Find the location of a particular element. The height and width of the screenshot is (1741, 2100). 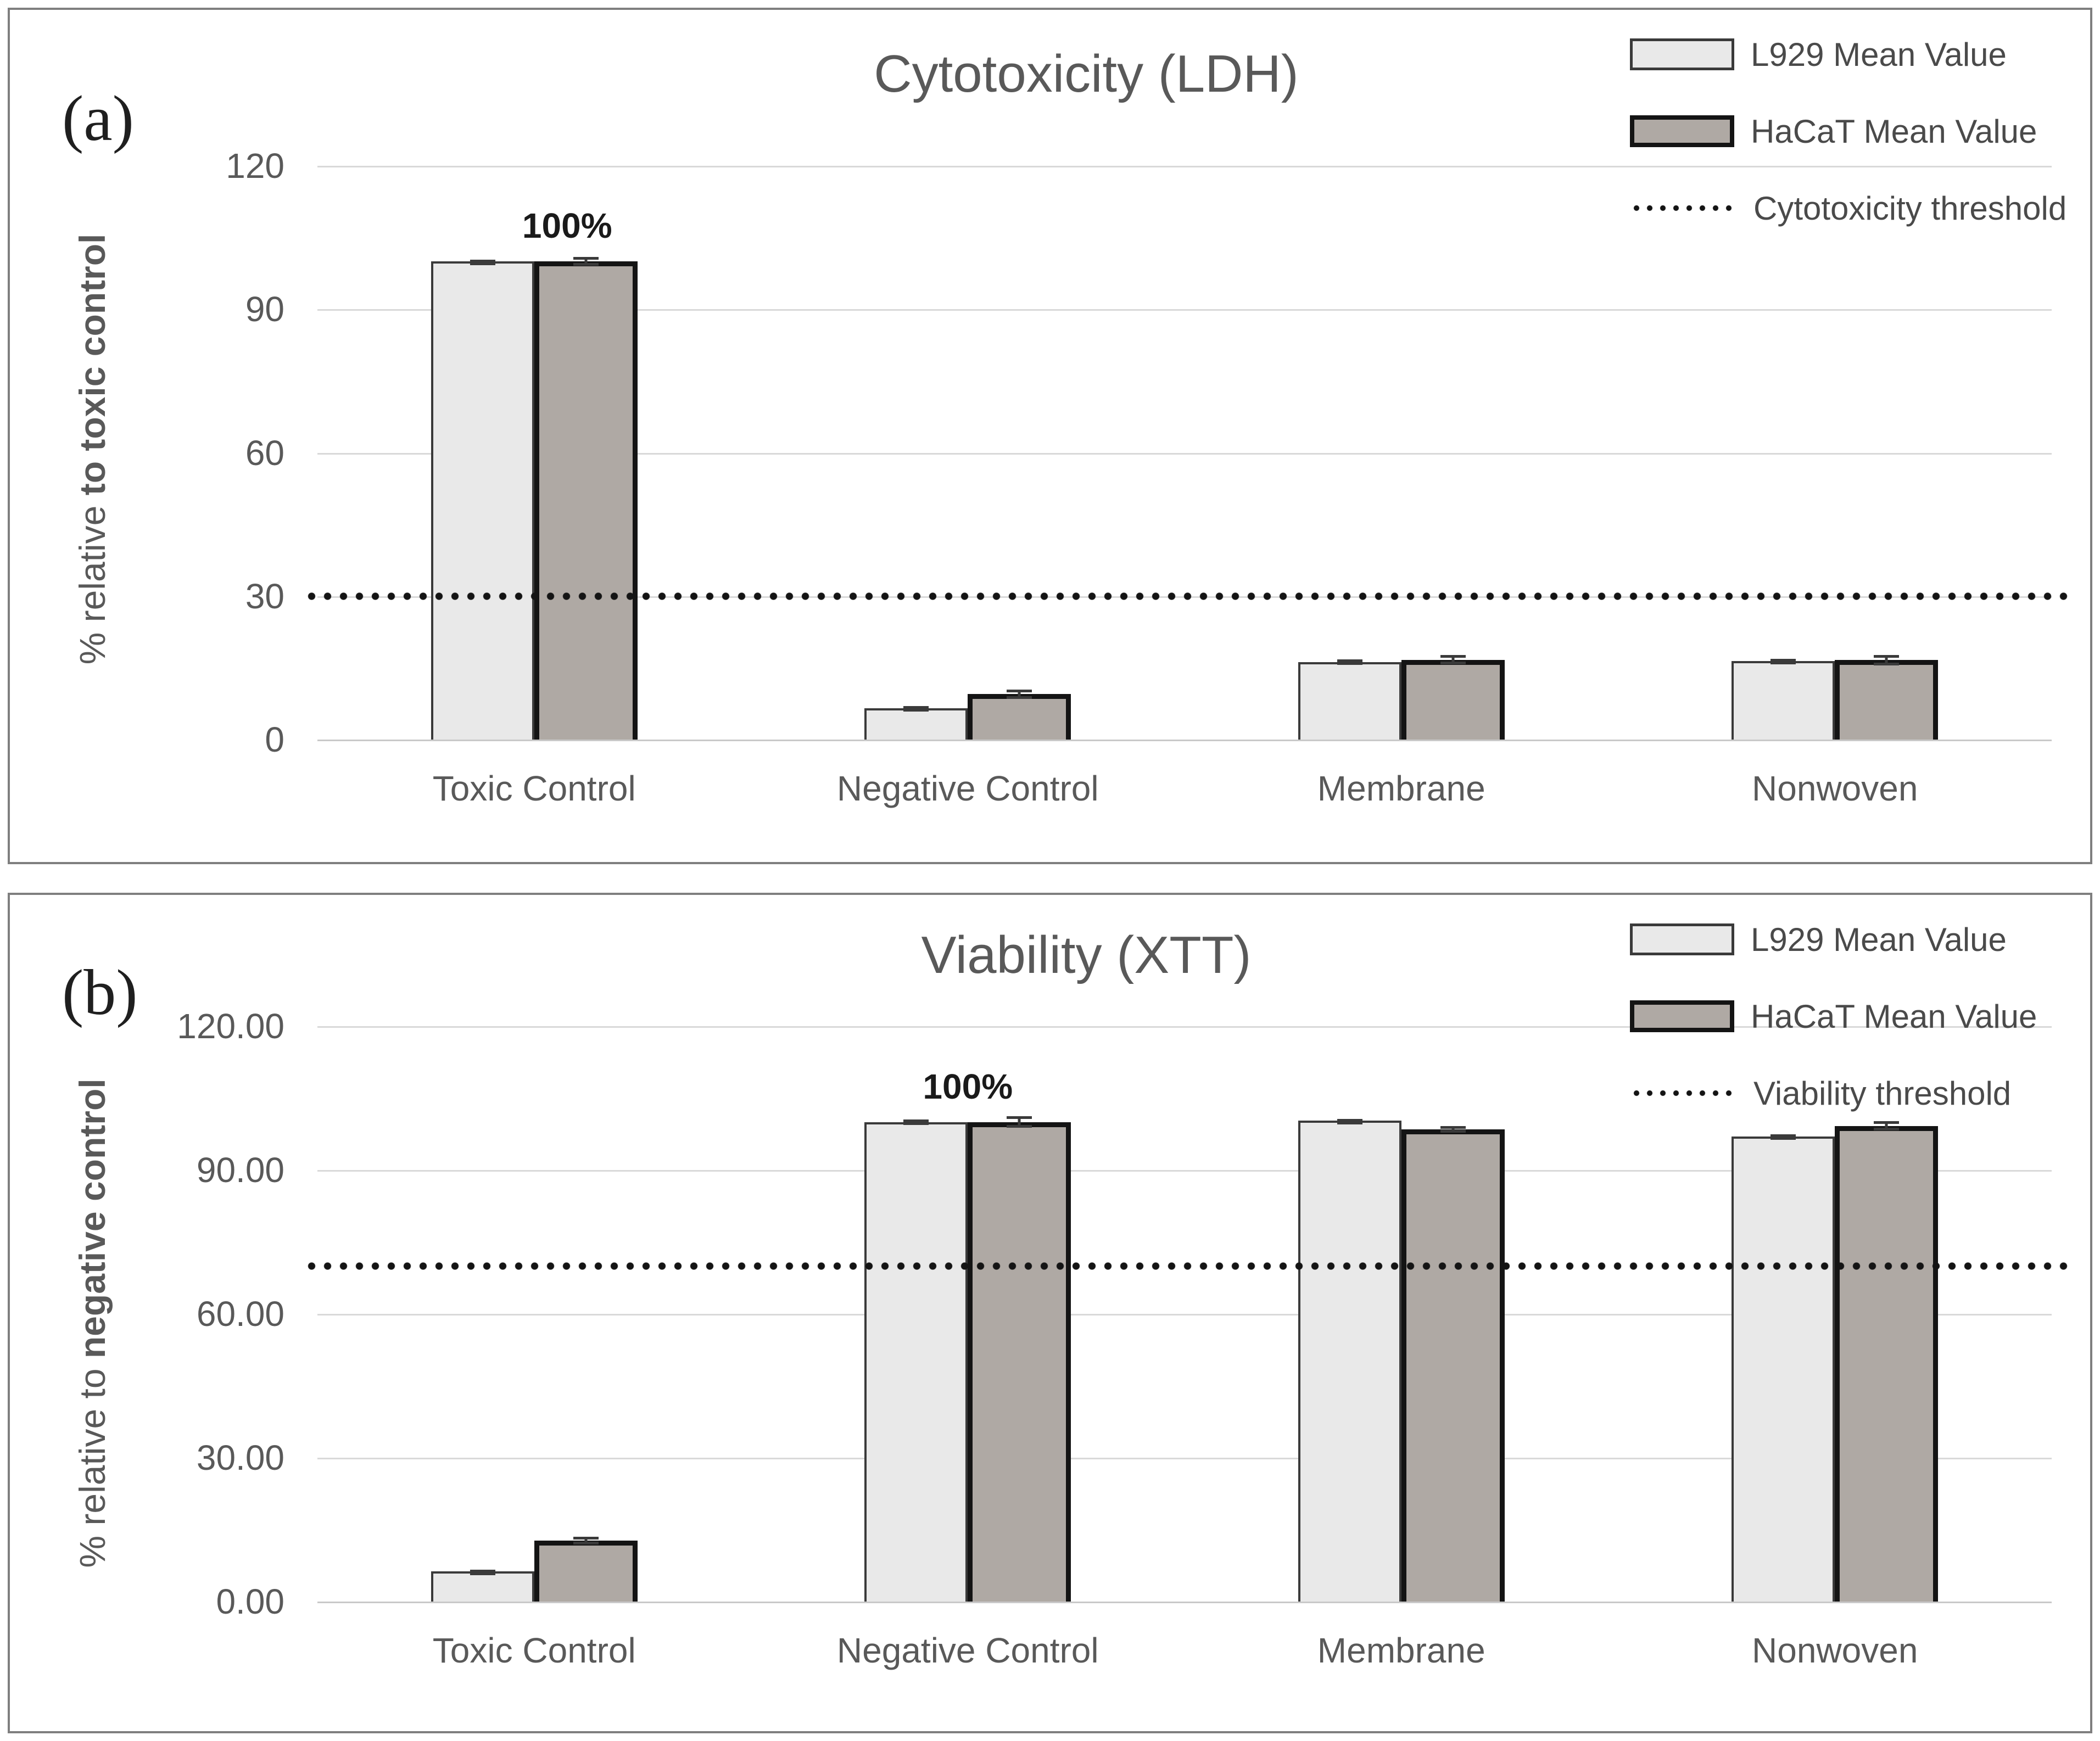

y-axis-title-b: % relative to negative control is located at coordinates (92, 1323).